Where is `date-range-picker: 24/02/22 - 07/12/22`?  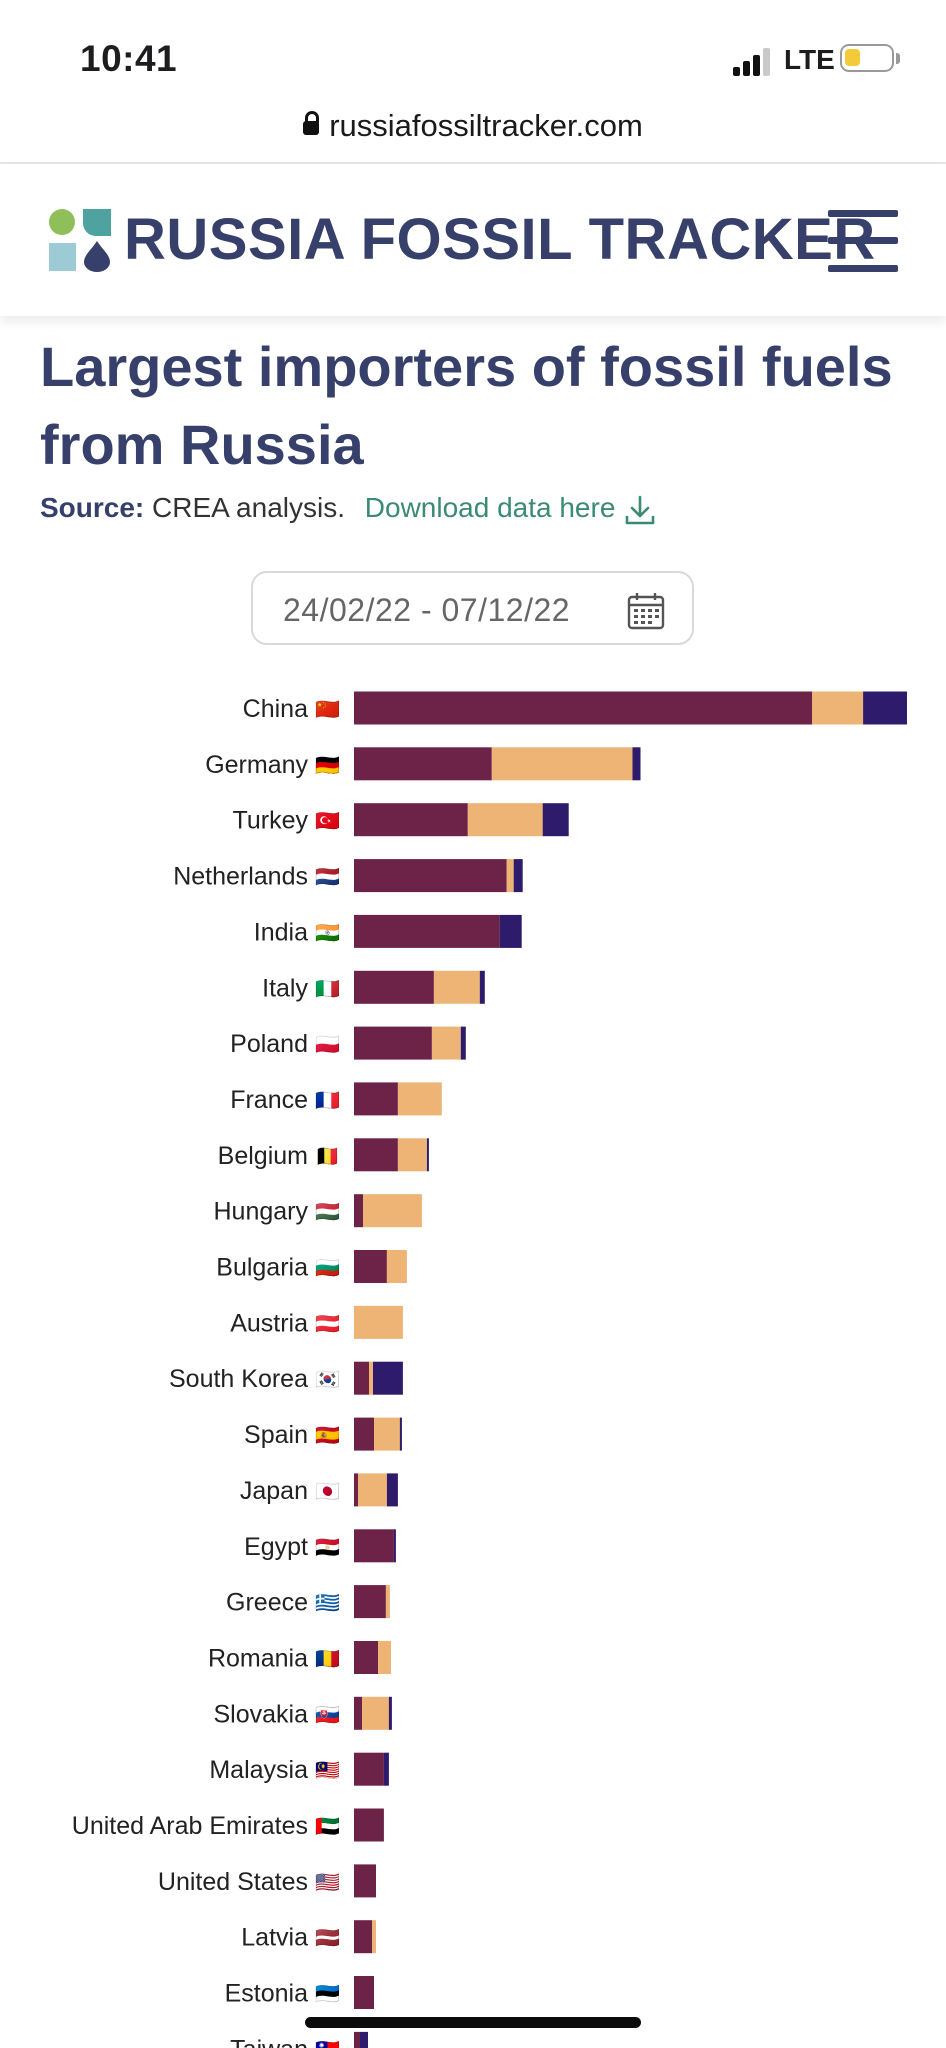 date-range-picker: 24/02/22 - 07/12/22 is located at coordinates (472, 608).